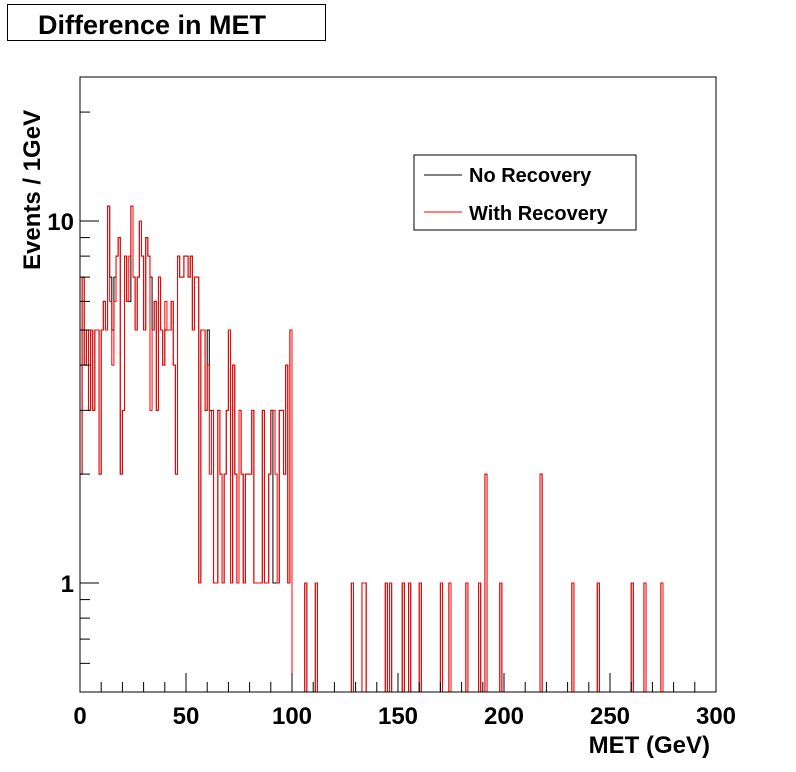  Describe the element at coordinates (716, 716) in the screenshot. I see `x-tick-label: 300` at that location.